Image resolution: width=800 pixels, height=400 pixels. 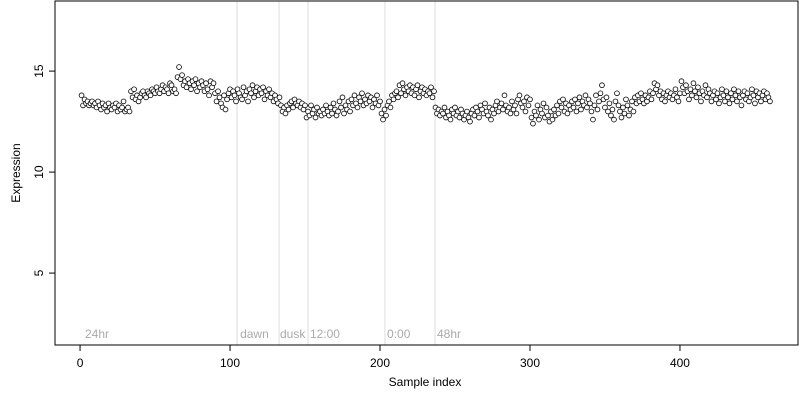 What do you see at coordinates (399, 334) in the screenshot?
I see `annotation: 0:00` at bounding box center [399, 334].